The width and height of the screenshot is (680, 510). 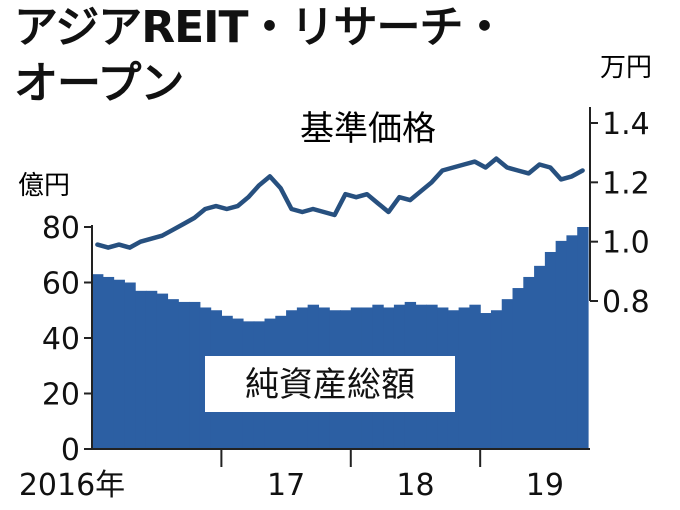 What do you see at coordinates (626, 243) in the screenshot?
I see `right-axis-tick-label: 1.0` at bounding box center [626, 243].